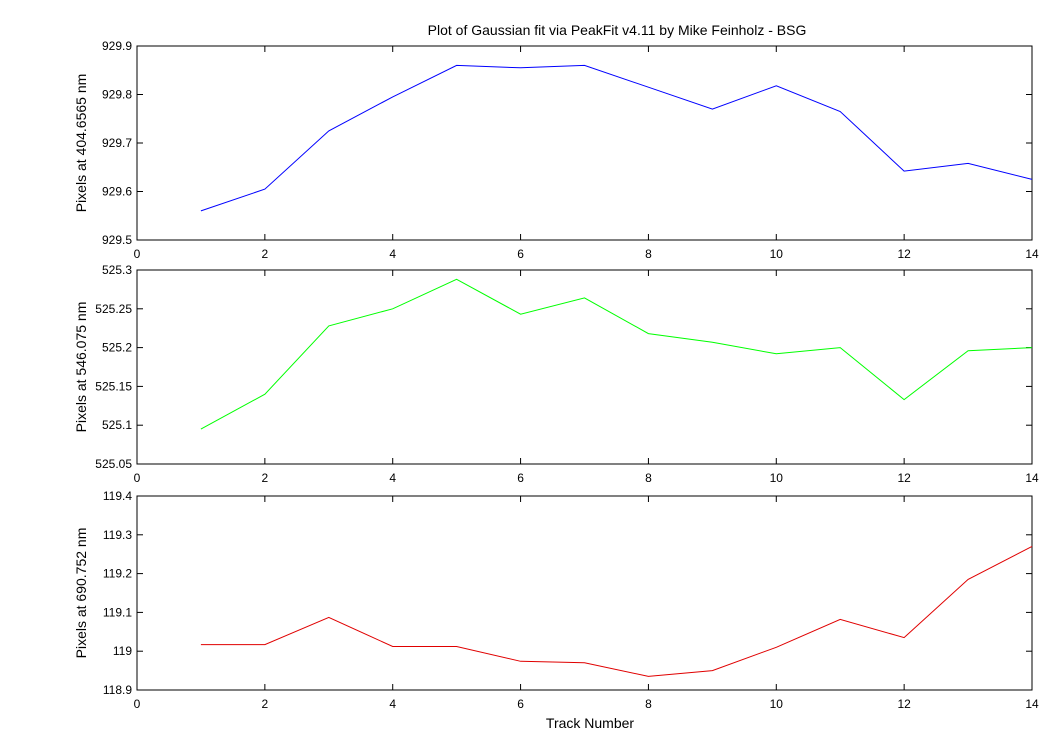 The height and width of the screenshot is (750, 1050). I want to click on y-tick-label: 118.9, so click(117, 690).